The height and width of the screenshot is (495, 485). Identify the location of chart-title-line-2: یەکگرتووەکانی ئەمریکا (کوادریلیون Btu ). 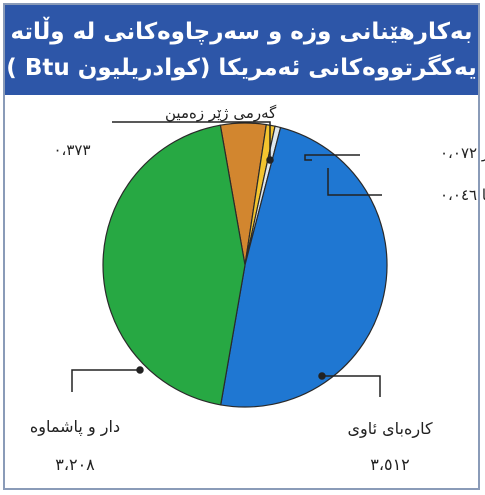
(241, 68).